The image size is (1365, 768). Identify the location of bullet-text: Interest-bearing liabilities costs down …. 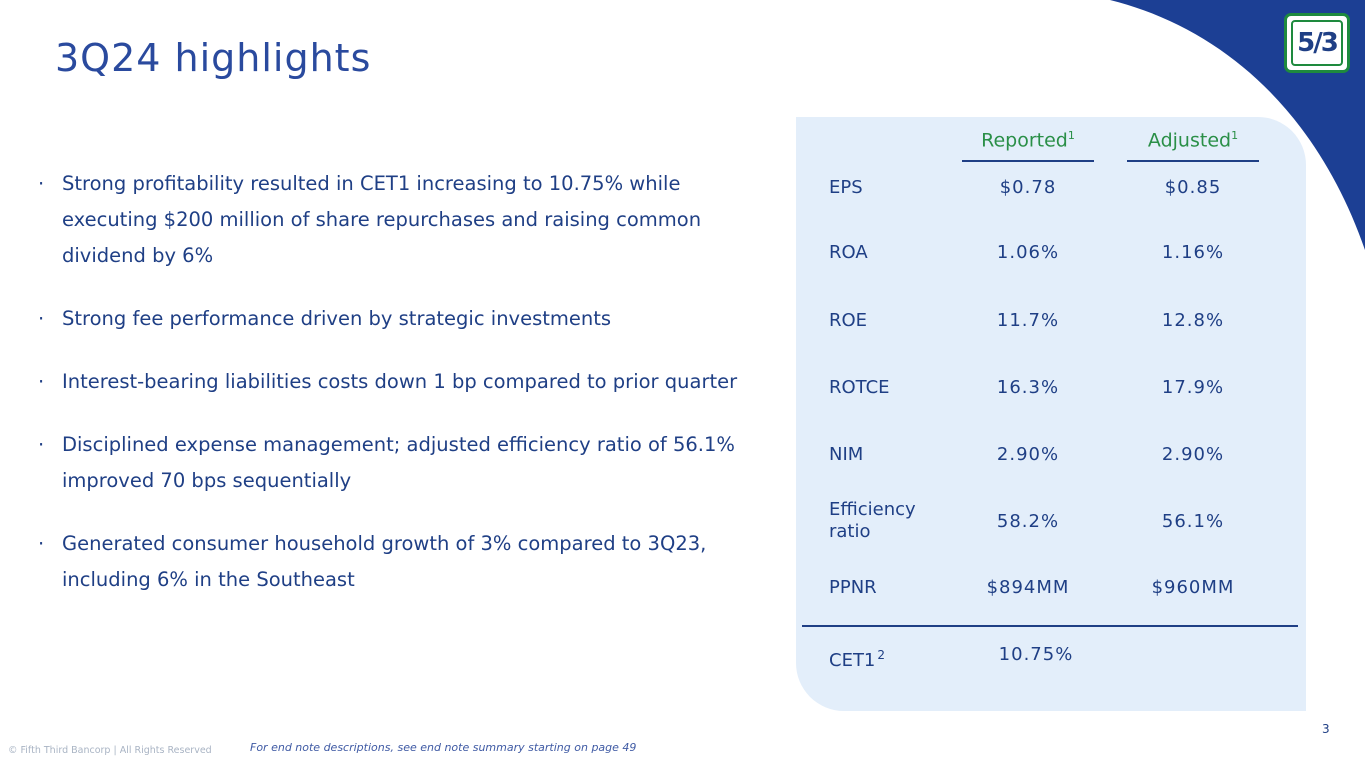
(400, 381).